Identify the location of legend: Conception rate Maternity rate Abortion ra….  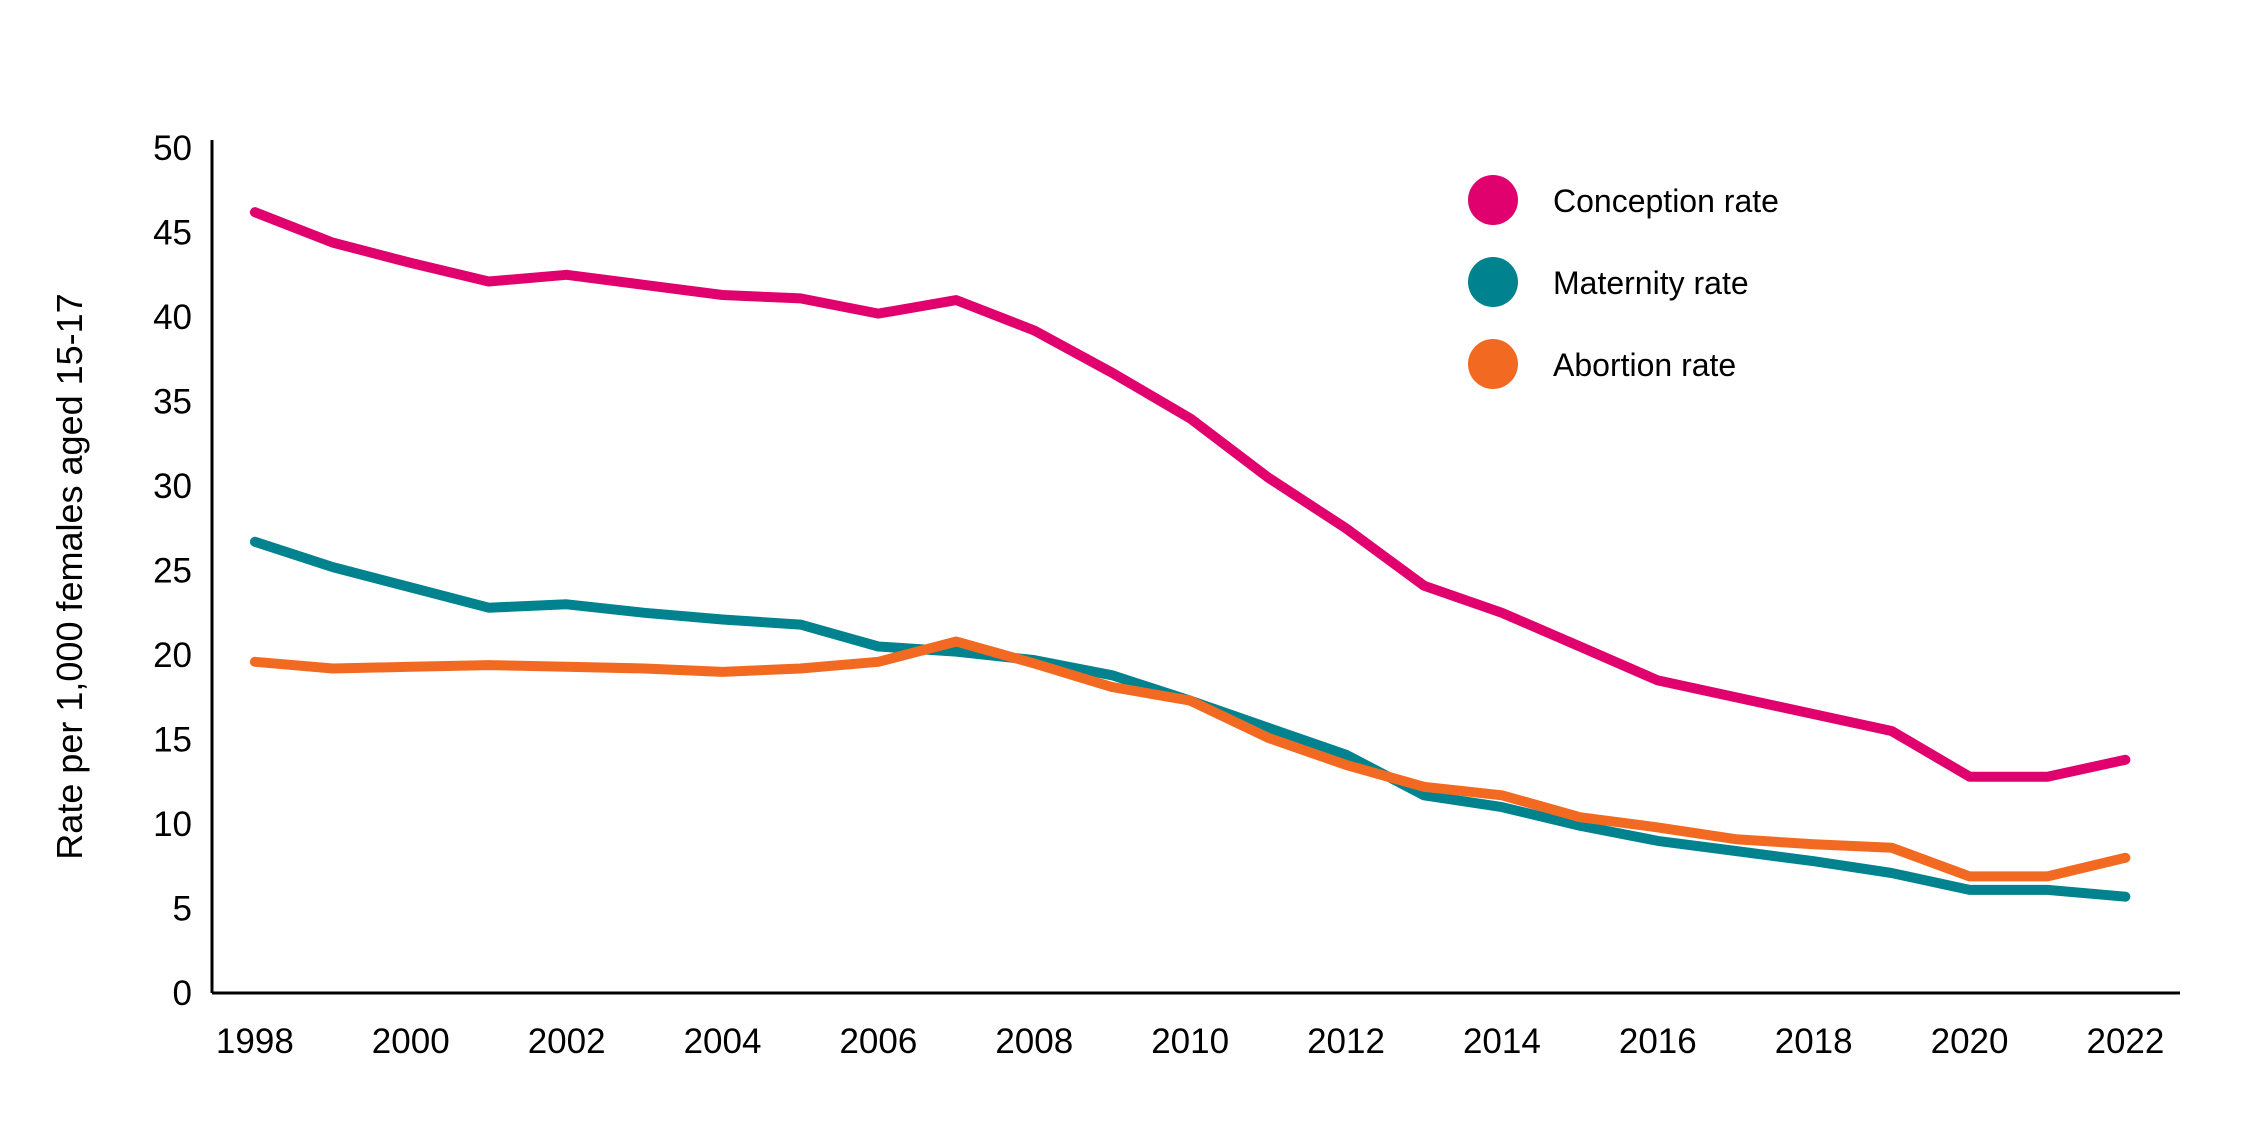
(1623, 282).